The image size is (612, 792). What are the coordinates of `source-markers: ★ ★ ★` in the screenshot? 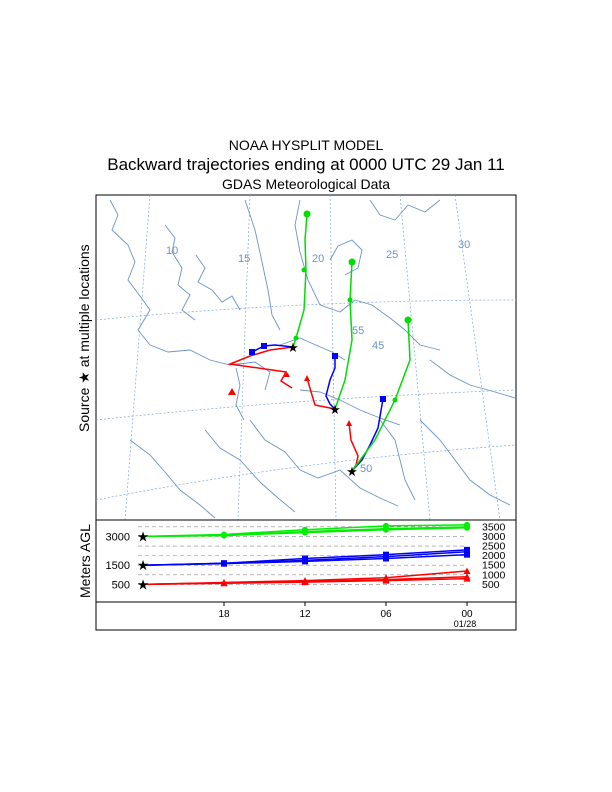 It's located at (322, 409).